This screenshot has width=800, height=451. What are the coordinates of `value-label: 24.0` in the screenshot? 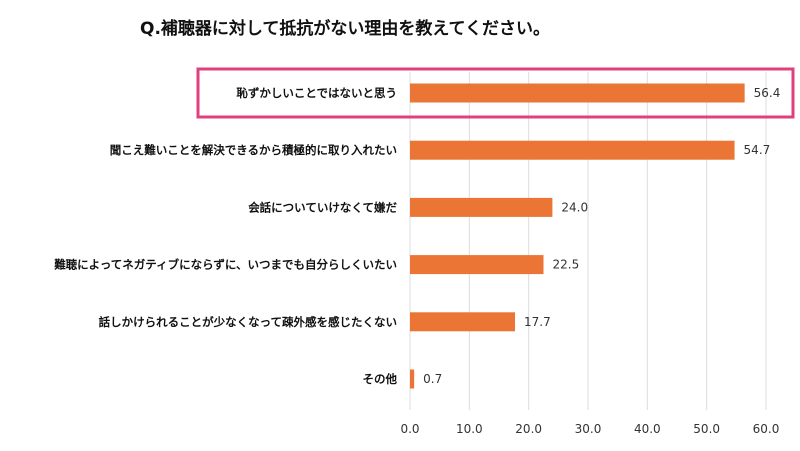 It's located at (574, 207).